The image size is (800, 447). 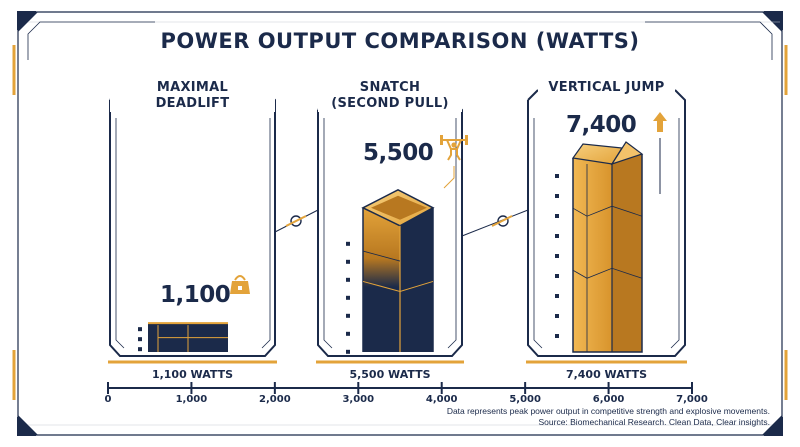 I want to click on bar-vertical-jump, so click(x=599, y=247).